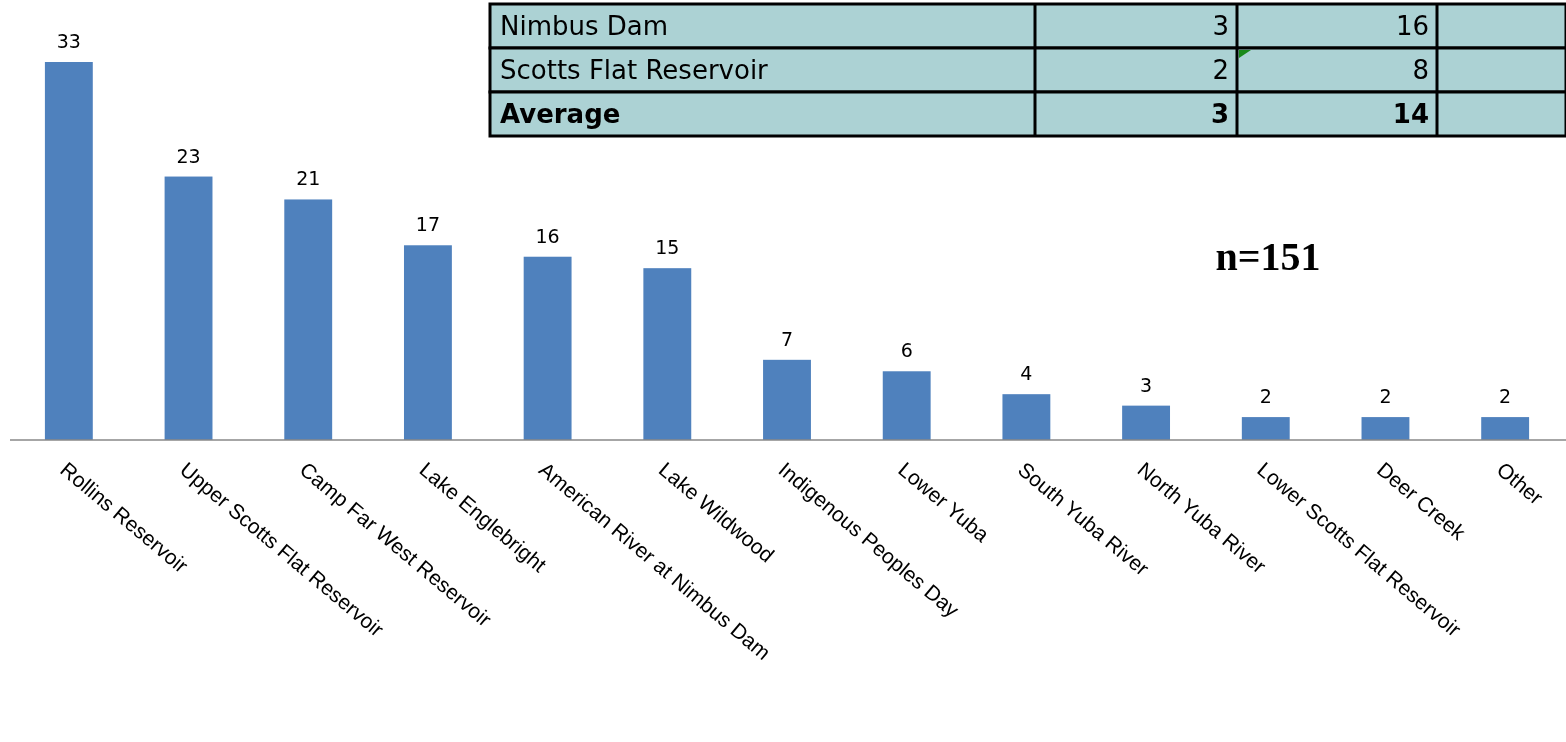 The height and width of the screenshot is (742, 1566). What do you see at coordinates (906, 350) in the screenshot?
I see `data-label: 6` at bounding box center [906, 350].